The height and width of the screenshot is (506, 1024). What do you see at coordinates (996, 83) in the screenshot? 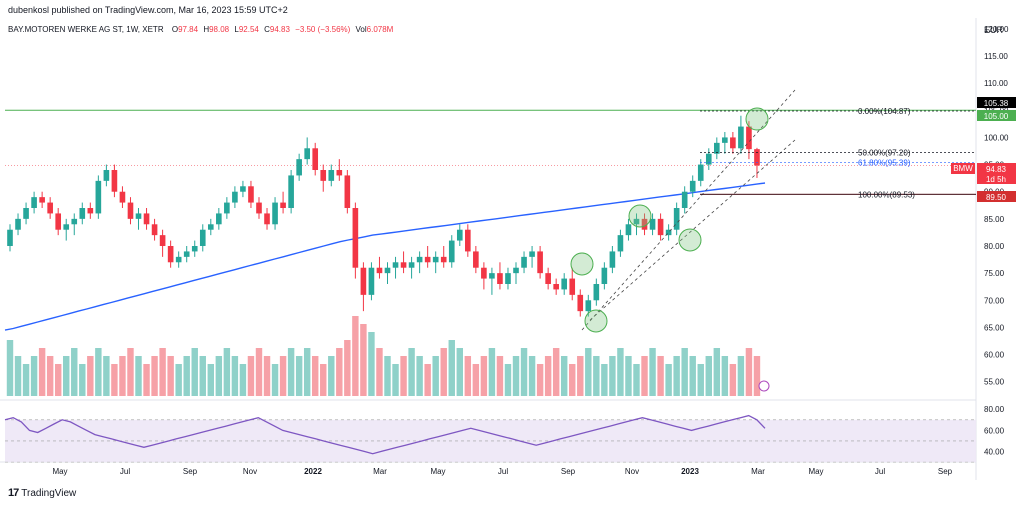
I see `price-tick-label: 110.00` at bounding box center [996, 83].